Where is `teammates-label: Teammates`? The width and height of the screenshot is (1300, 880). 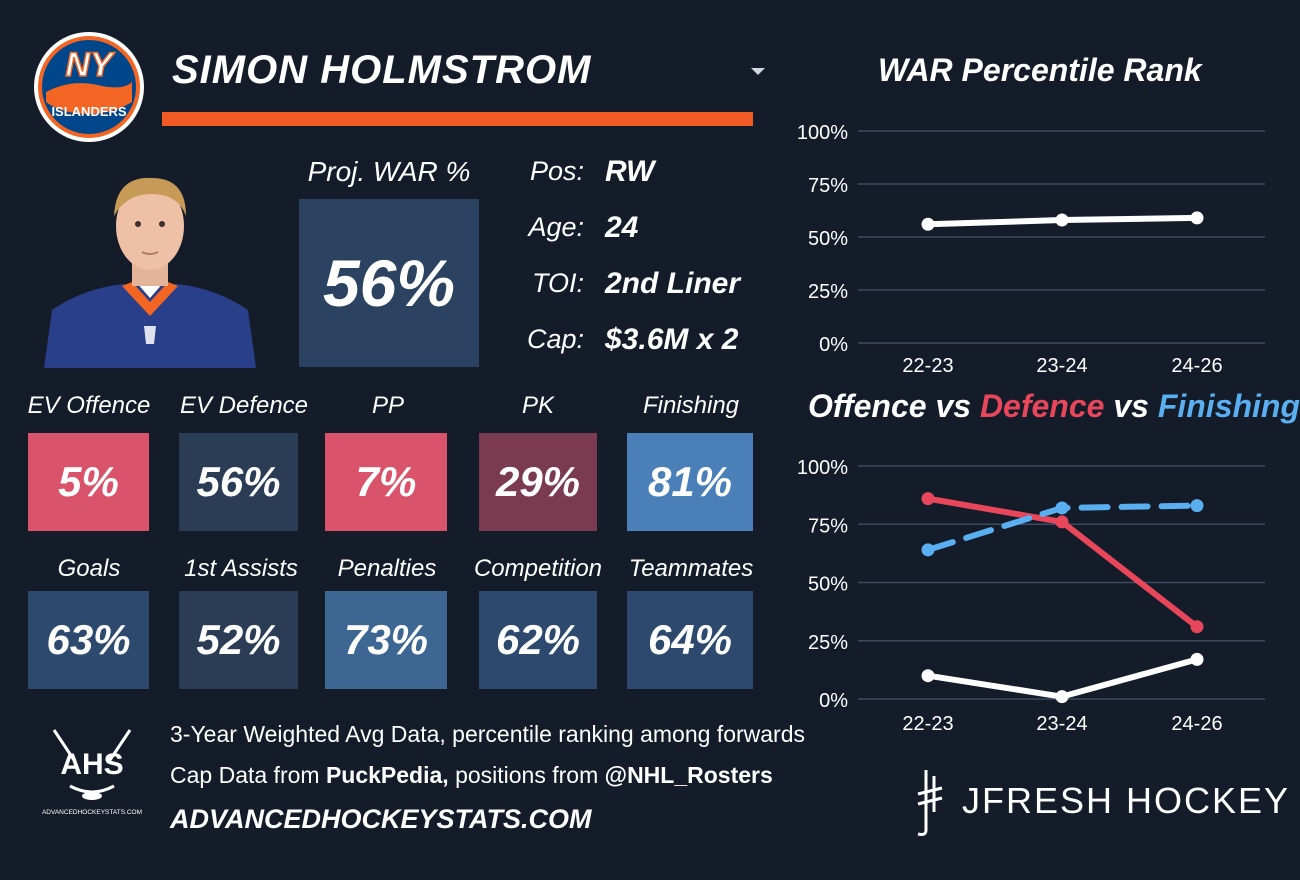
teammates-label: Teammates is located at coordinates (691, 568).